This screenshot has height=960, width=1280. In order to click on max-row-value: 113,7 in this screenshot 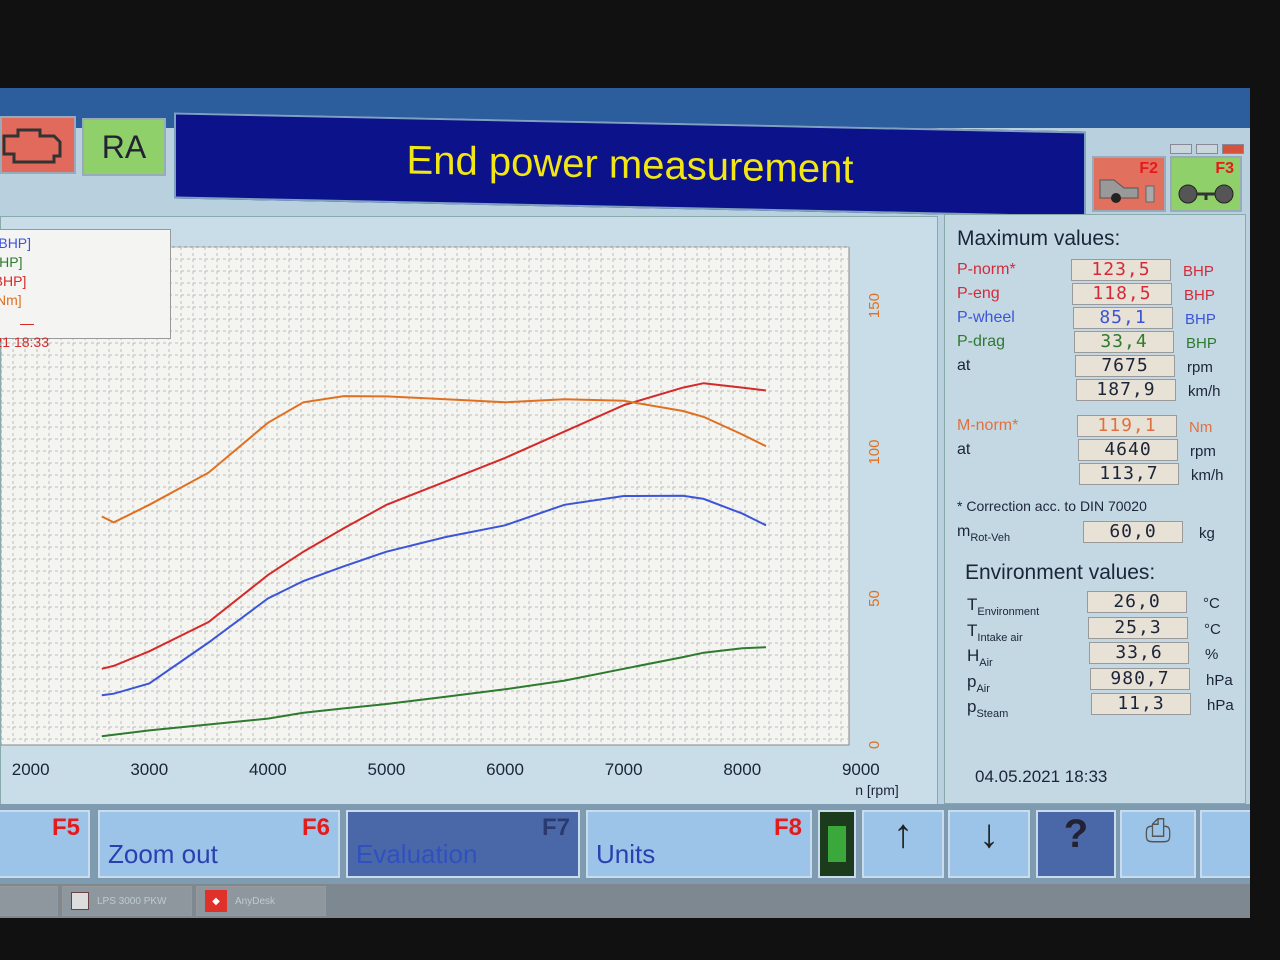, I will do `click(1129, 474)`.